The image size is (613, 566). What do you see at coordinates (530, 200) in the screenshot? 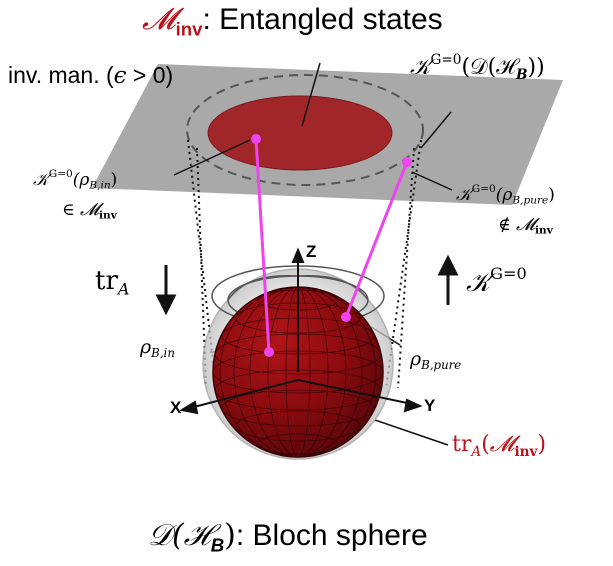
I see `kg-rho-pure-arg-sub: B,pure` at bounding box center [530, 200].